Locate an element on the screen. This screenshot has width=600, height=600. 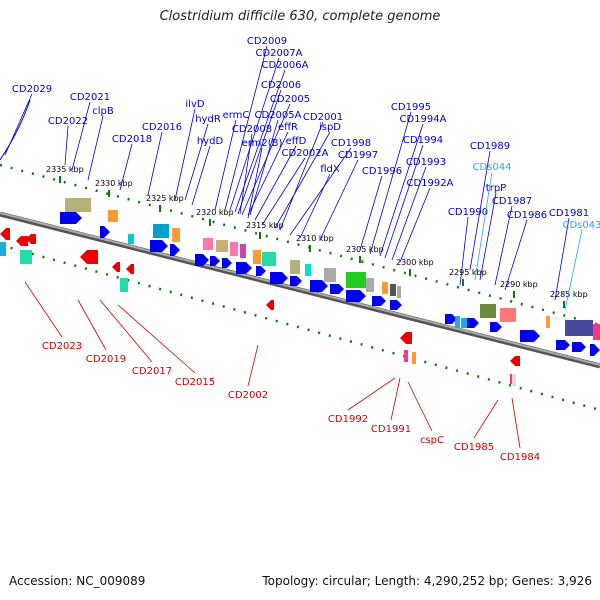
gene-label-erm2(b): erm2(B) is located at coordinates (262, 143).